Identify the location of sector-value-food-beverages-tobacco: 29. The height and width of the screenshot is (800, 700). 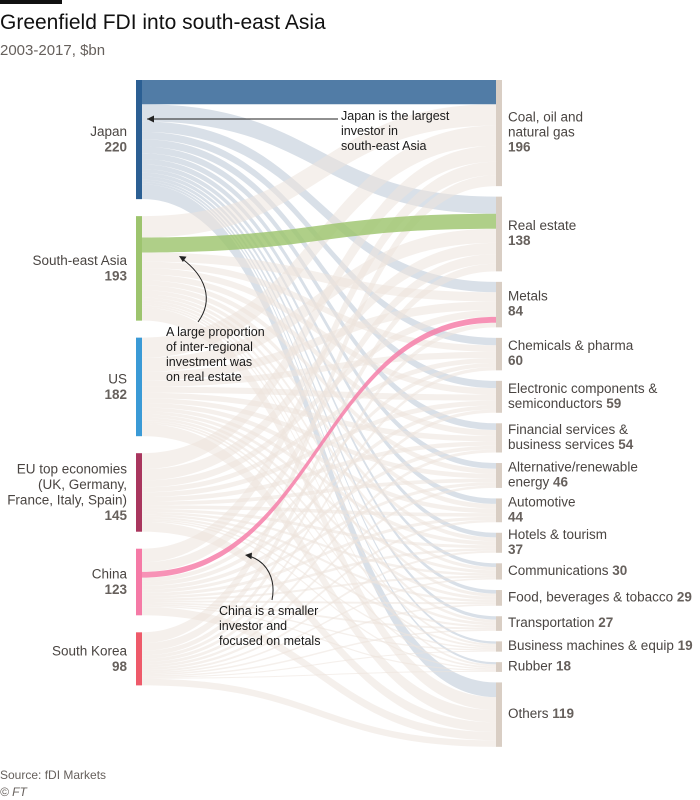
(682, 596).